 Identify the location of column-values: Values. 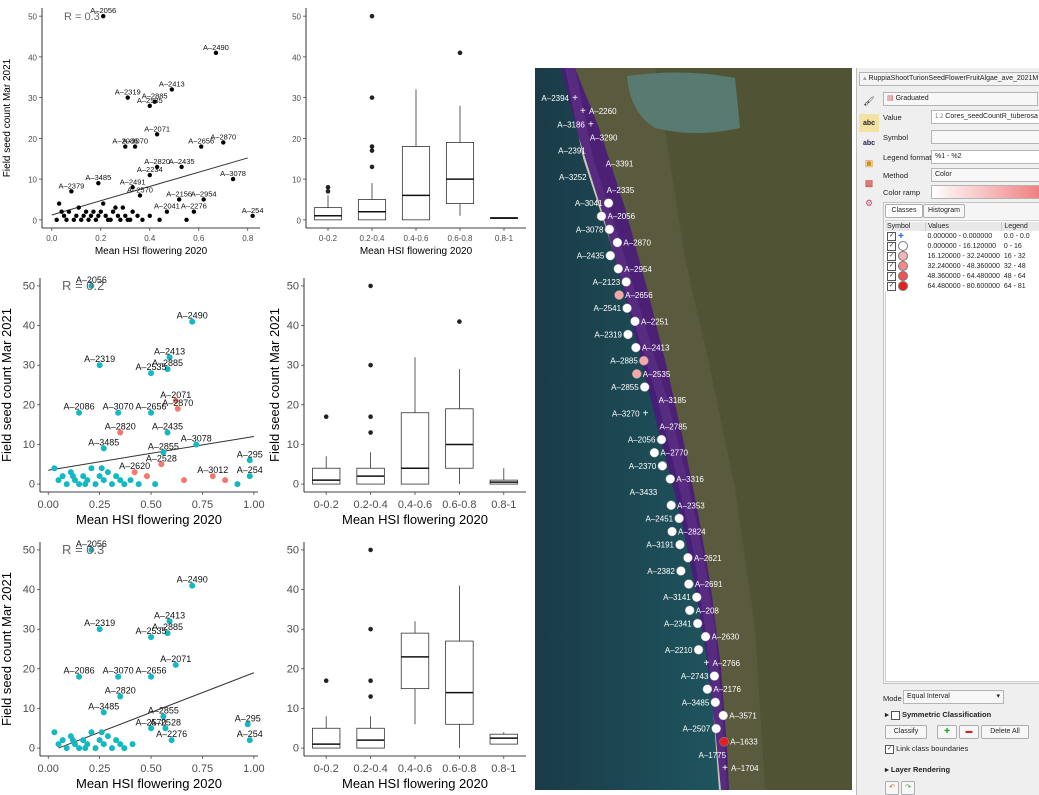
(964, 226).